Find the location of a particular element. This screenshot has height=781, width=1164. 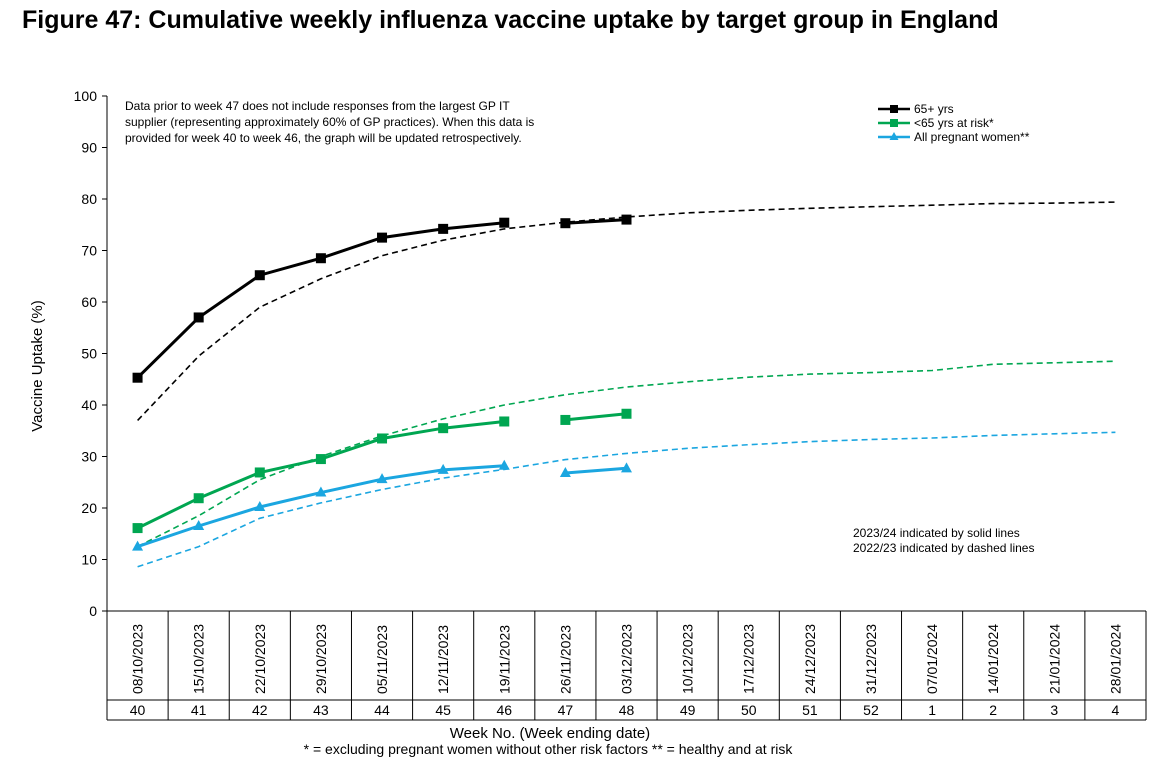

x-tick-label: 17/12/2023 is located at coordinates (749, 659).